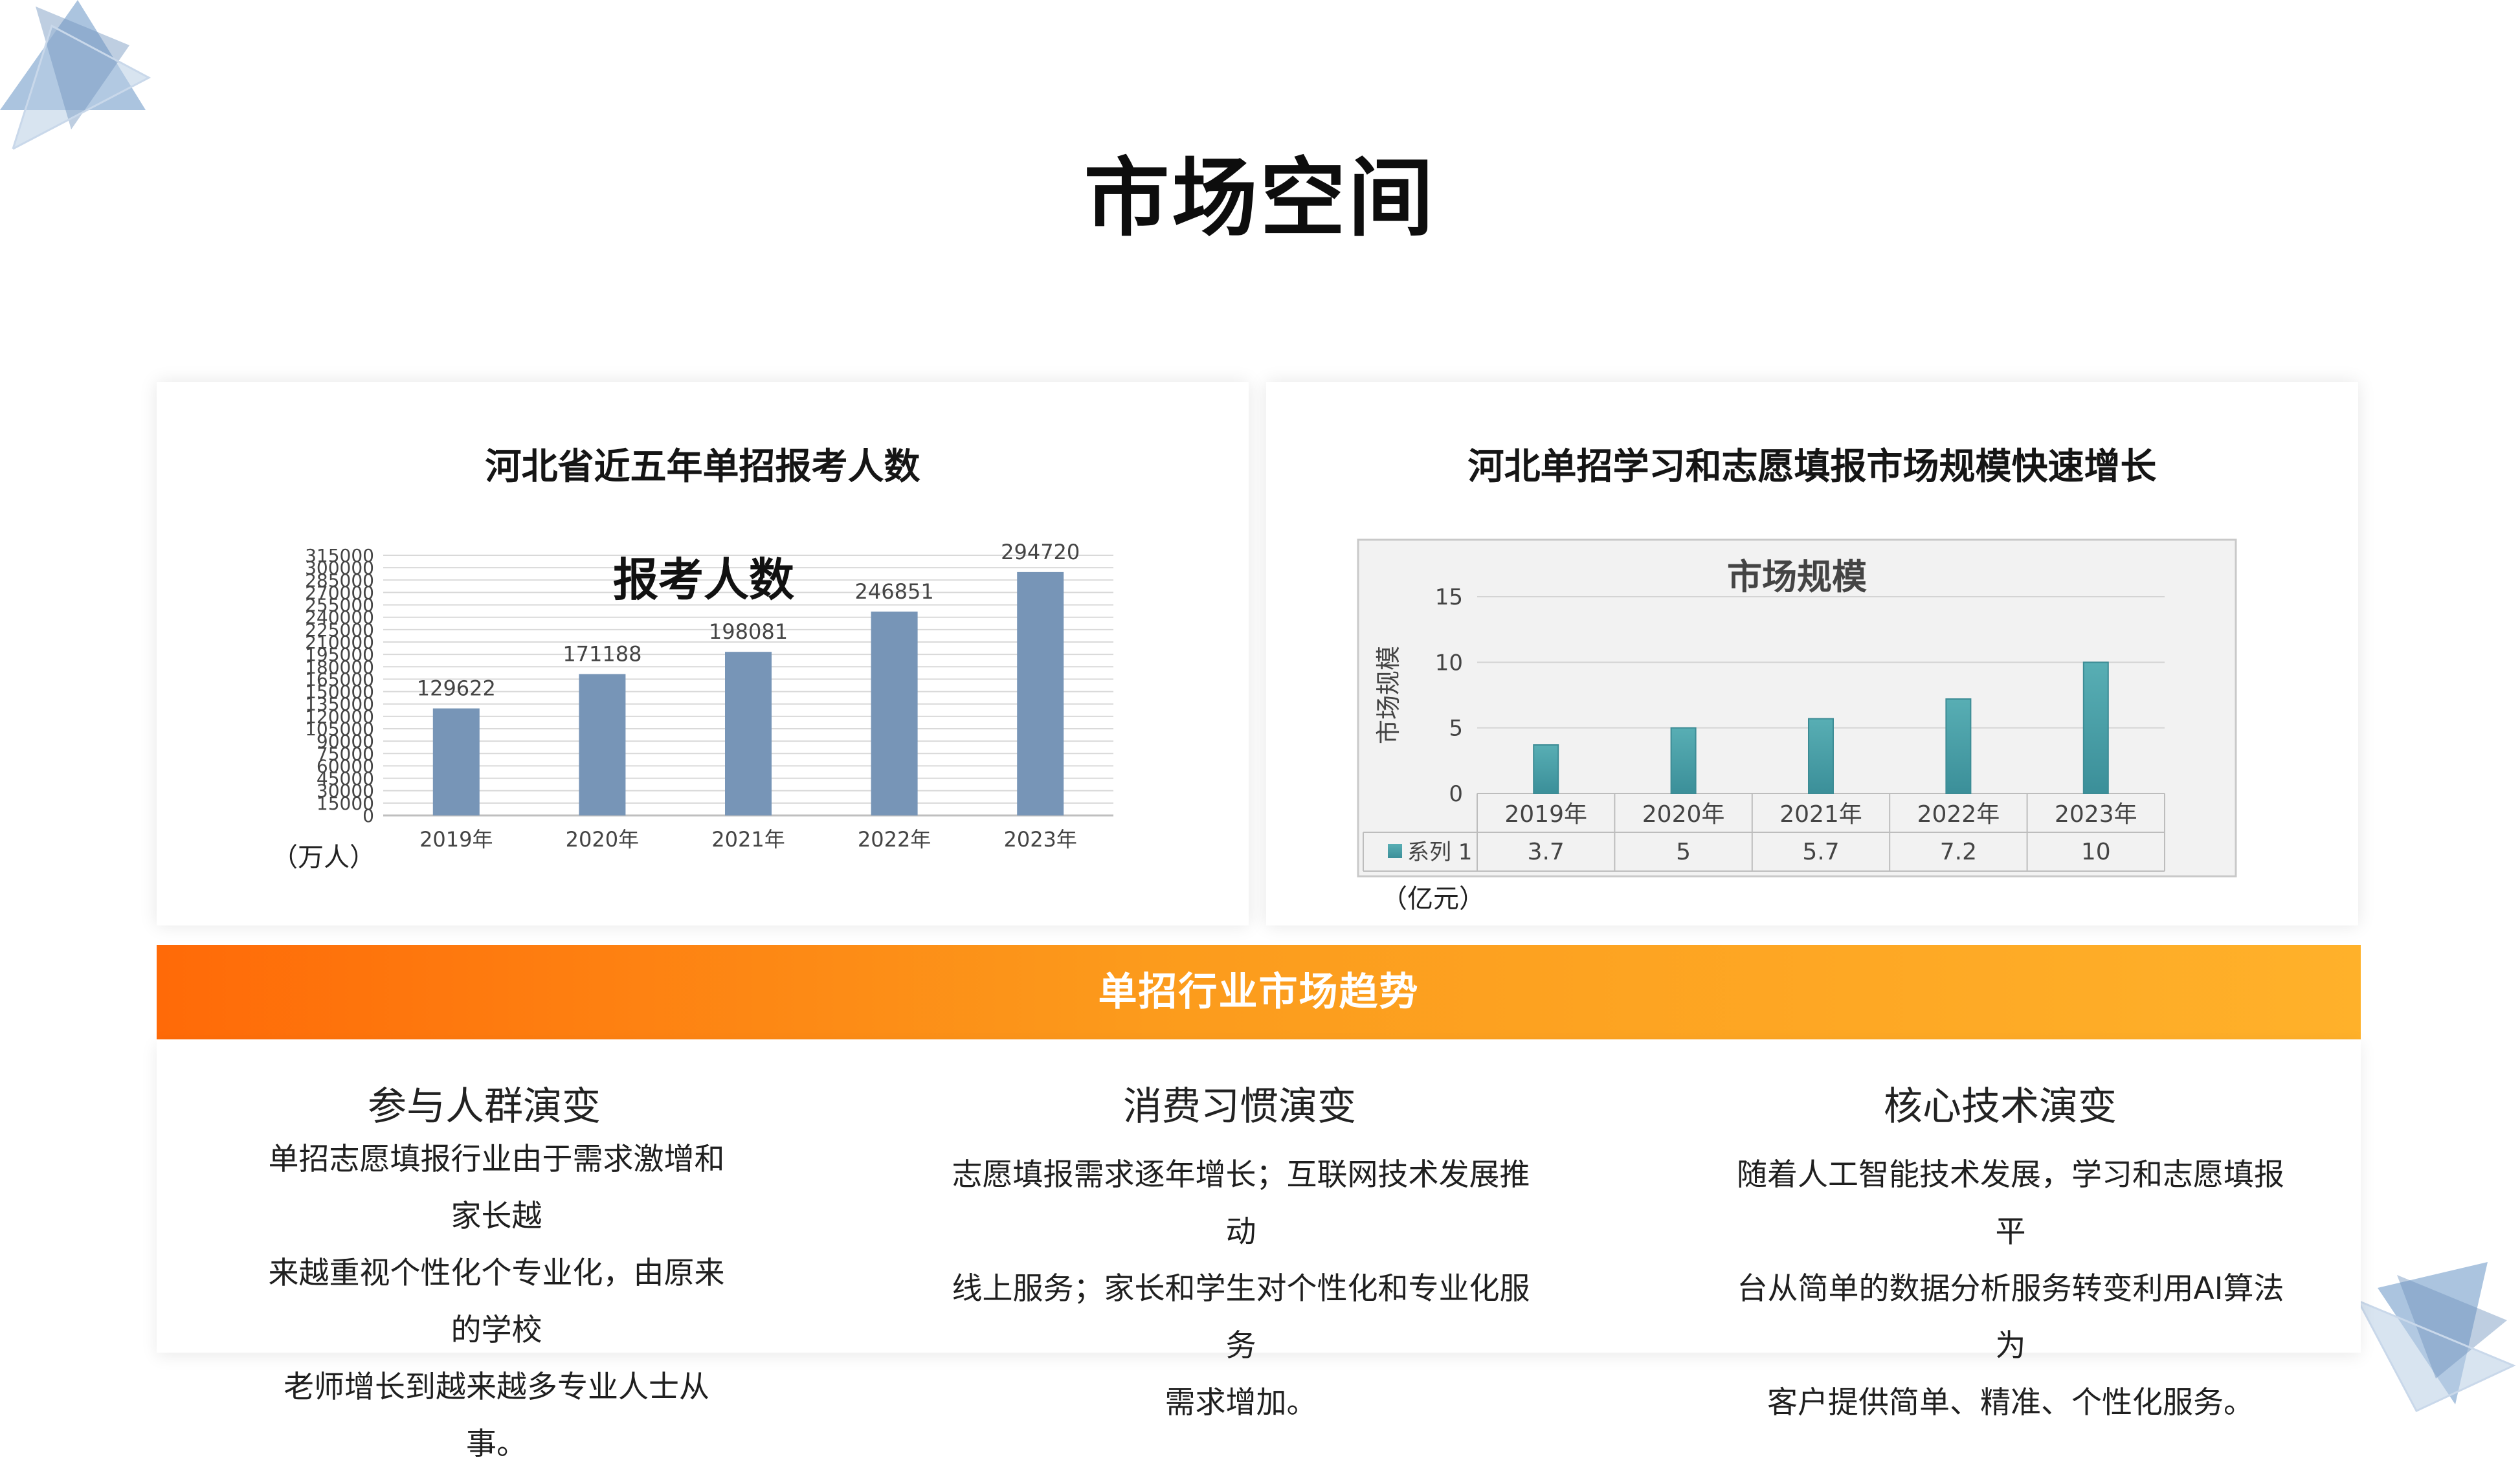 Image resolution: width=2520 pixels, height=1473 pixels. What do you see at coordinates (1259, 992) in the screenshot?
I see `trend-banner: 单招行业市场趋势` at bounding box center [1259, 992].